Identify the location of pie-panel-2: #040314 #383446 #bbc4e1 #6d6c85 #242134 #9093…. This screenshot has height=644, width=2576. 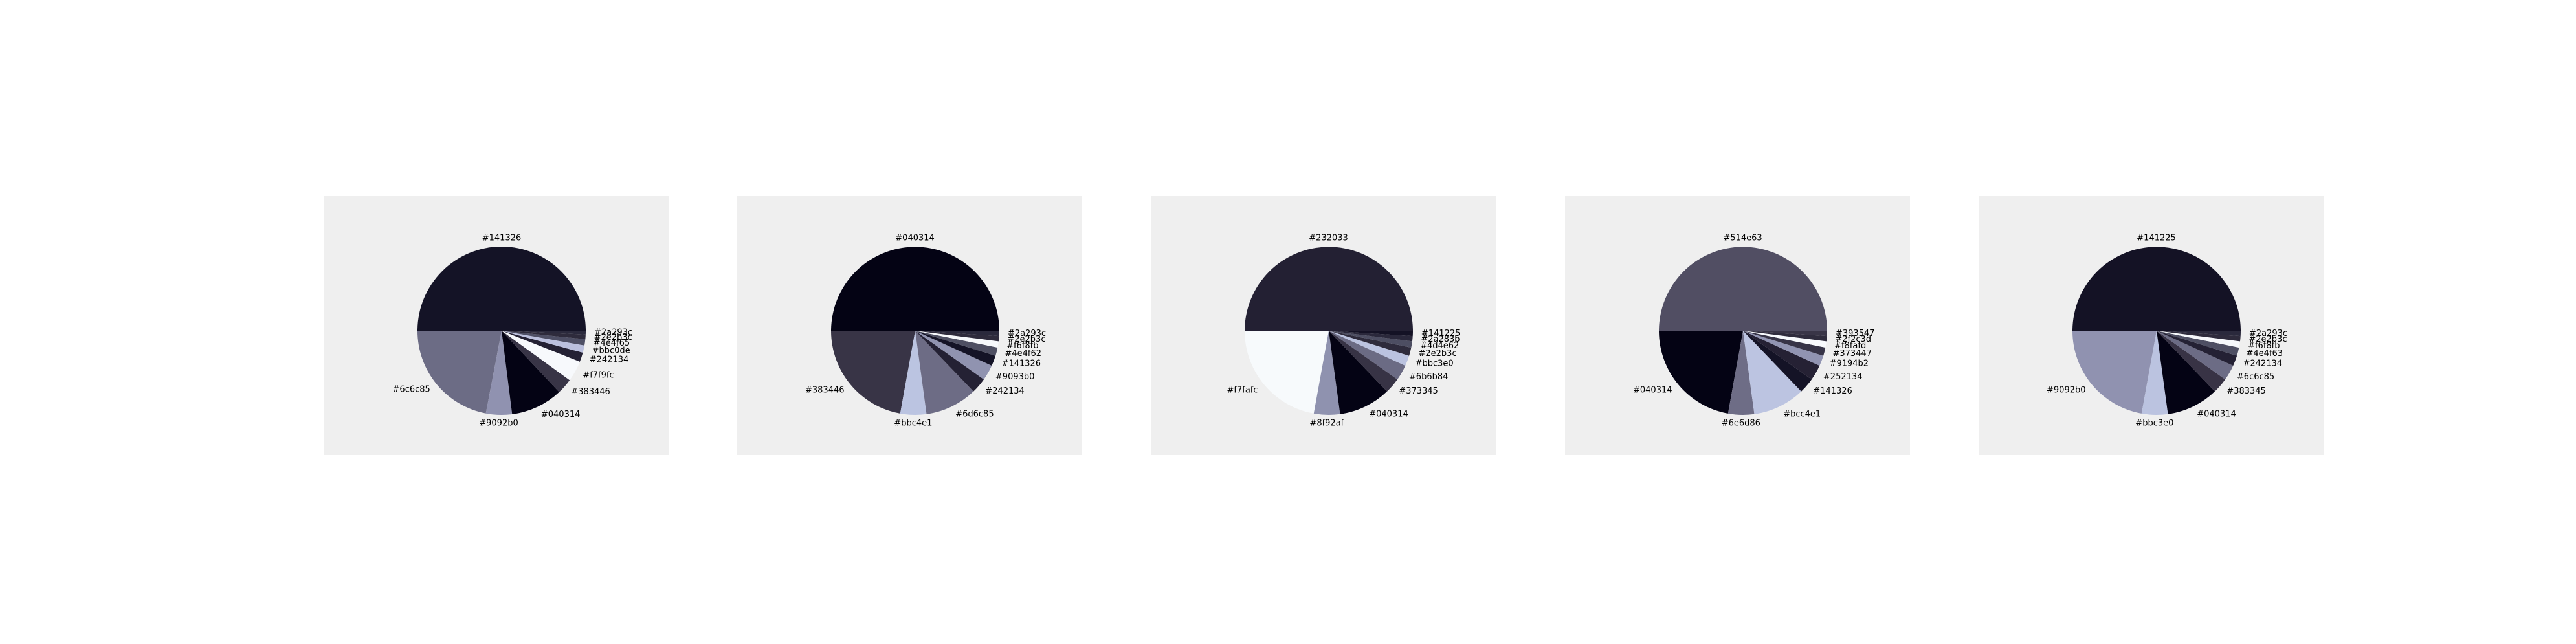
(909, 325).